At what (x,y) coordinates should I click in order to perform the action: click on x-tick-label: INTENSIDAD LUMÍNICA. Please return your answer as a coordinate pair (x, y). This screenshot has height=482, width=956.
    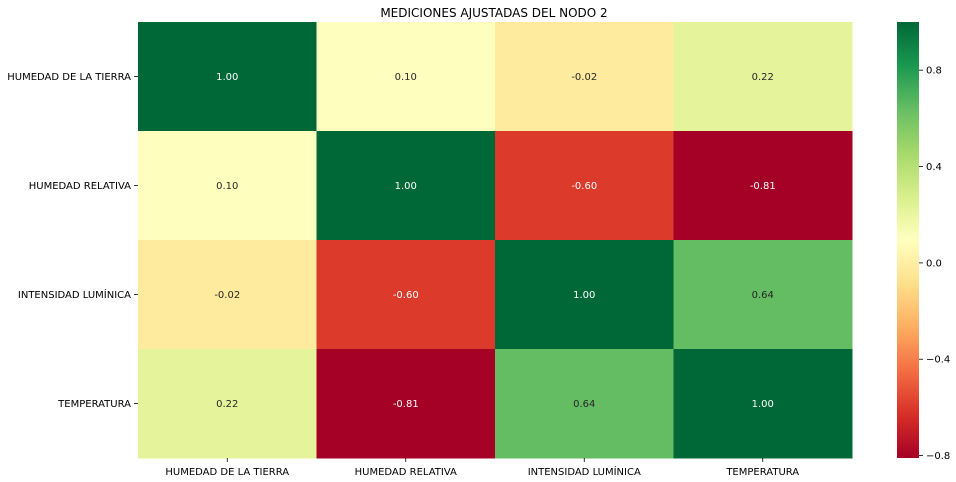
    Looking at the image, I should click on (584, 471).